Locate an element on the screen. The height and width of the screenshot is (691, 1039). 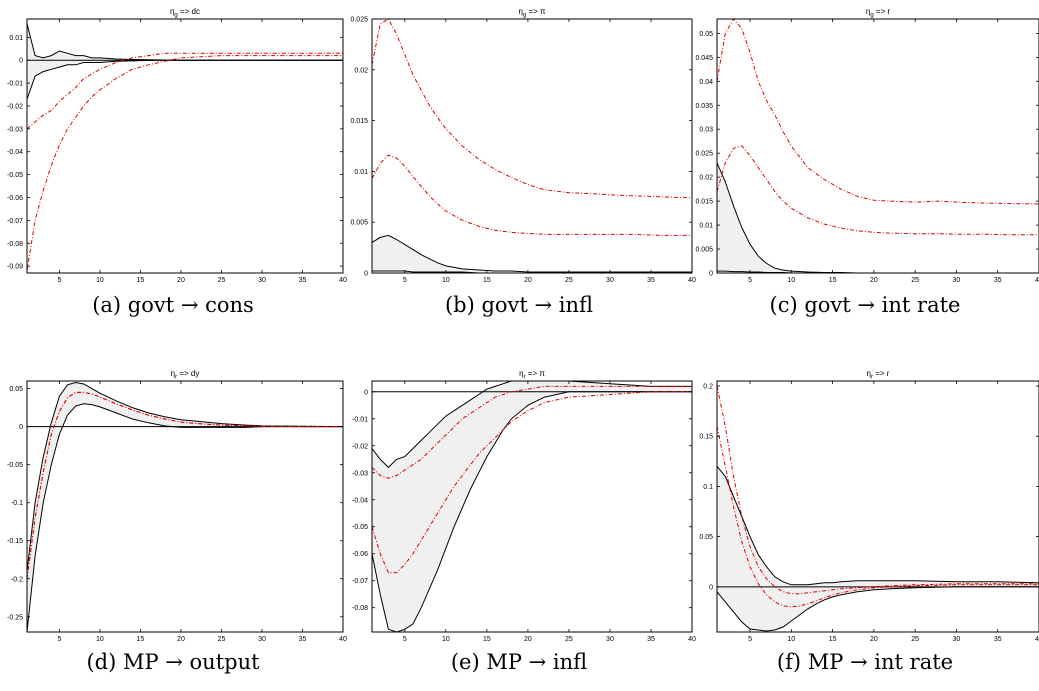
y-tick-label: -0.06 is located at coordinates (360, 554).